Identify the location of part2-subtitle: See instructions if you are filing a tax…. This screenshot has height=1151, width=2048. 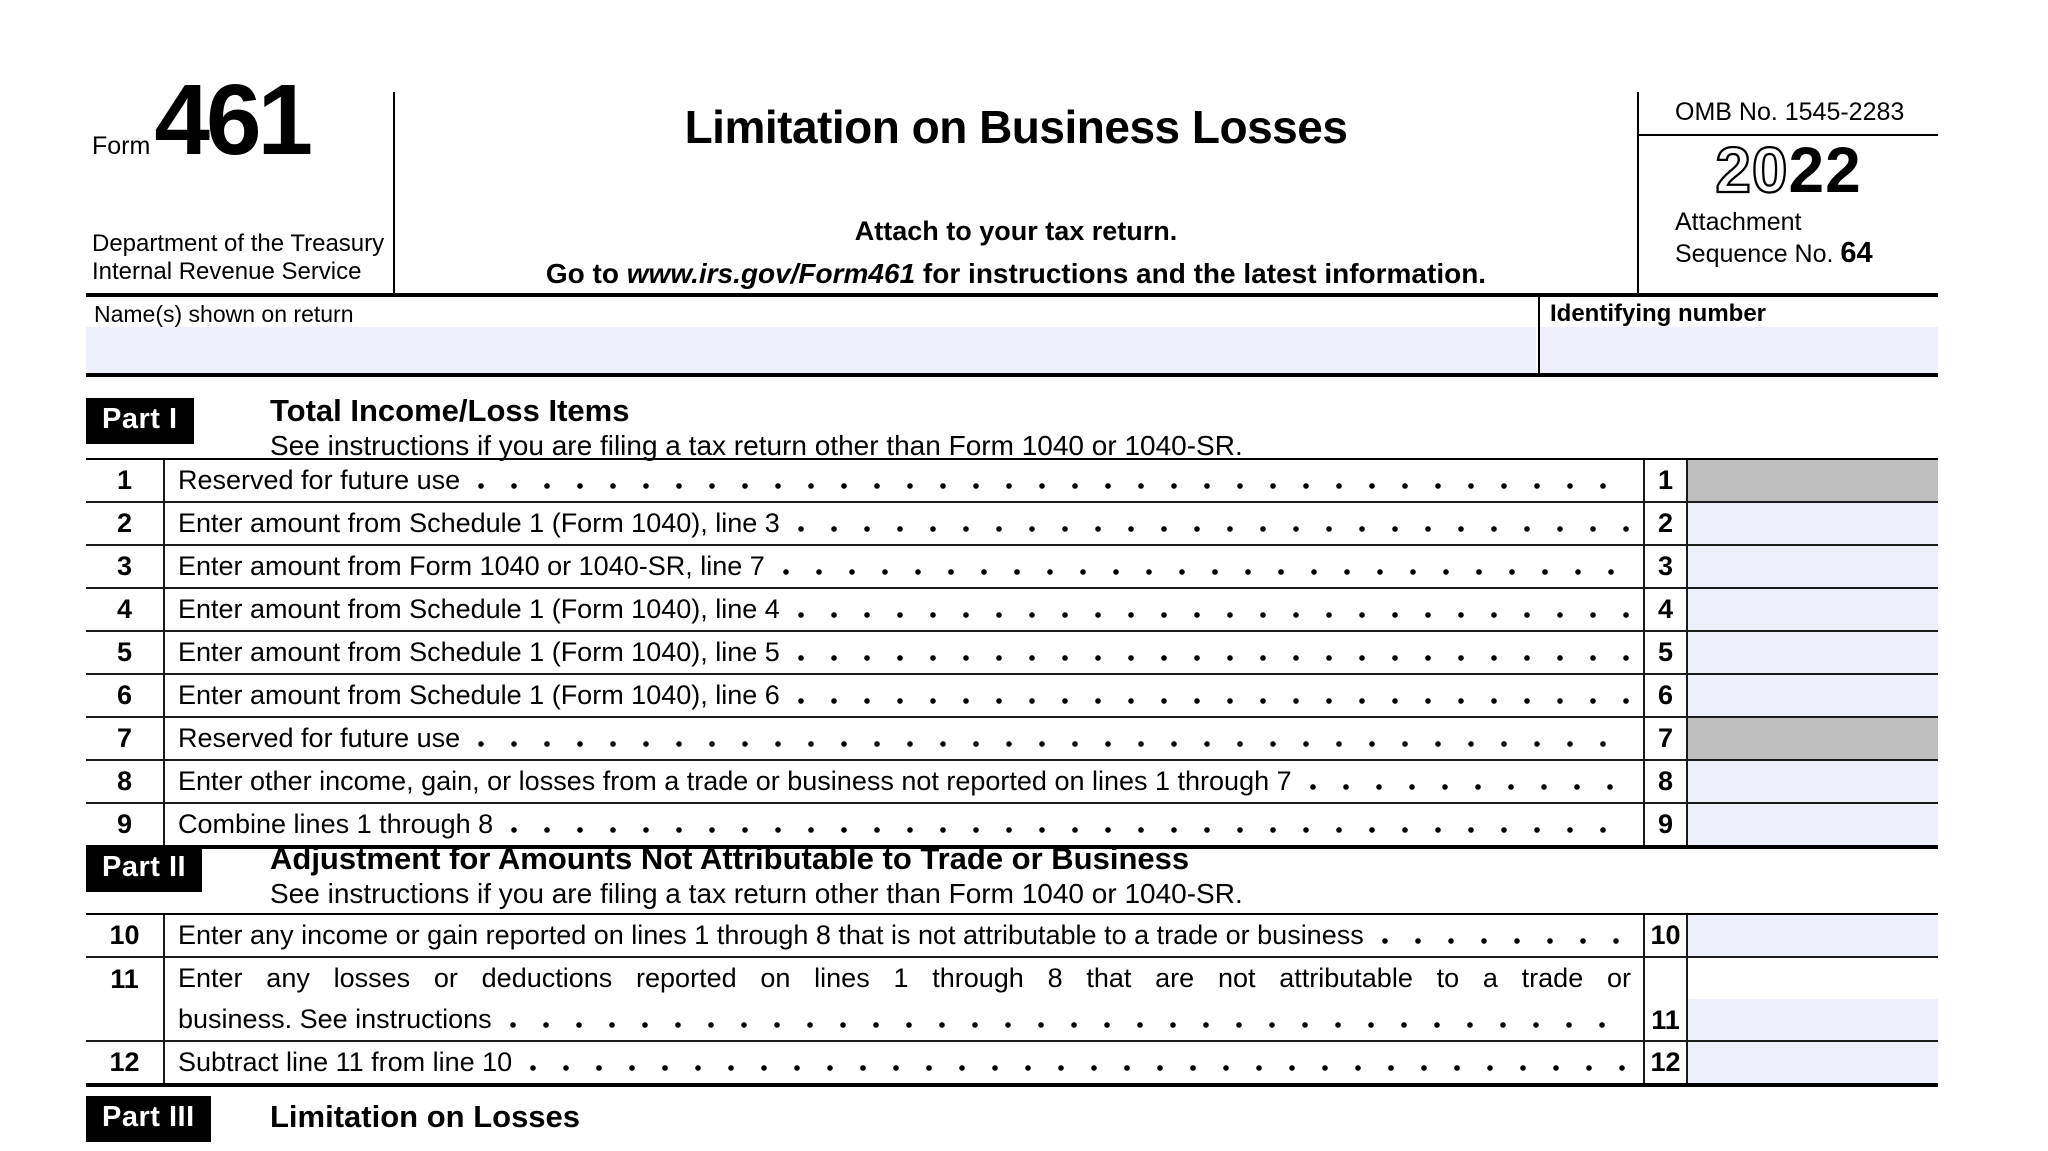
(756, 893).